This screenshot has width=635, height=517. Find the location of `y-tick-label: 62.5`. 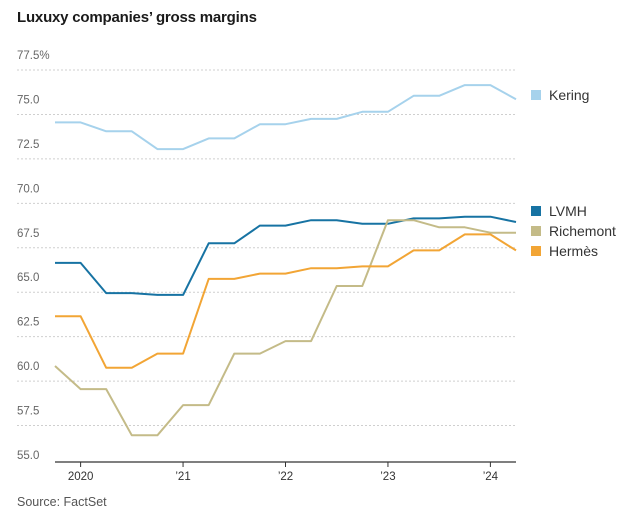

y-tick-label: 62.5 is located at coordinates (28, 323).